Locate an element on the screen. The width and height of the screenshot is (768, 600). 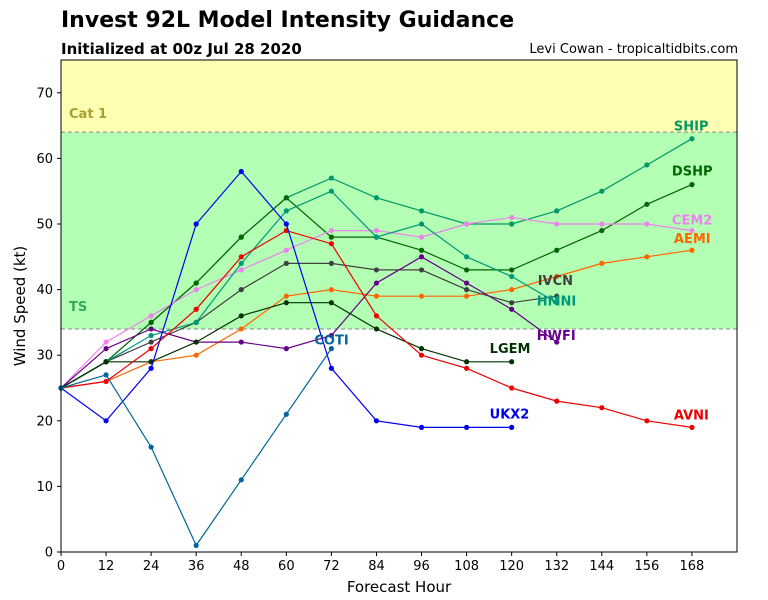
y-tick-label: 60 is located at coordinates (44, 159).